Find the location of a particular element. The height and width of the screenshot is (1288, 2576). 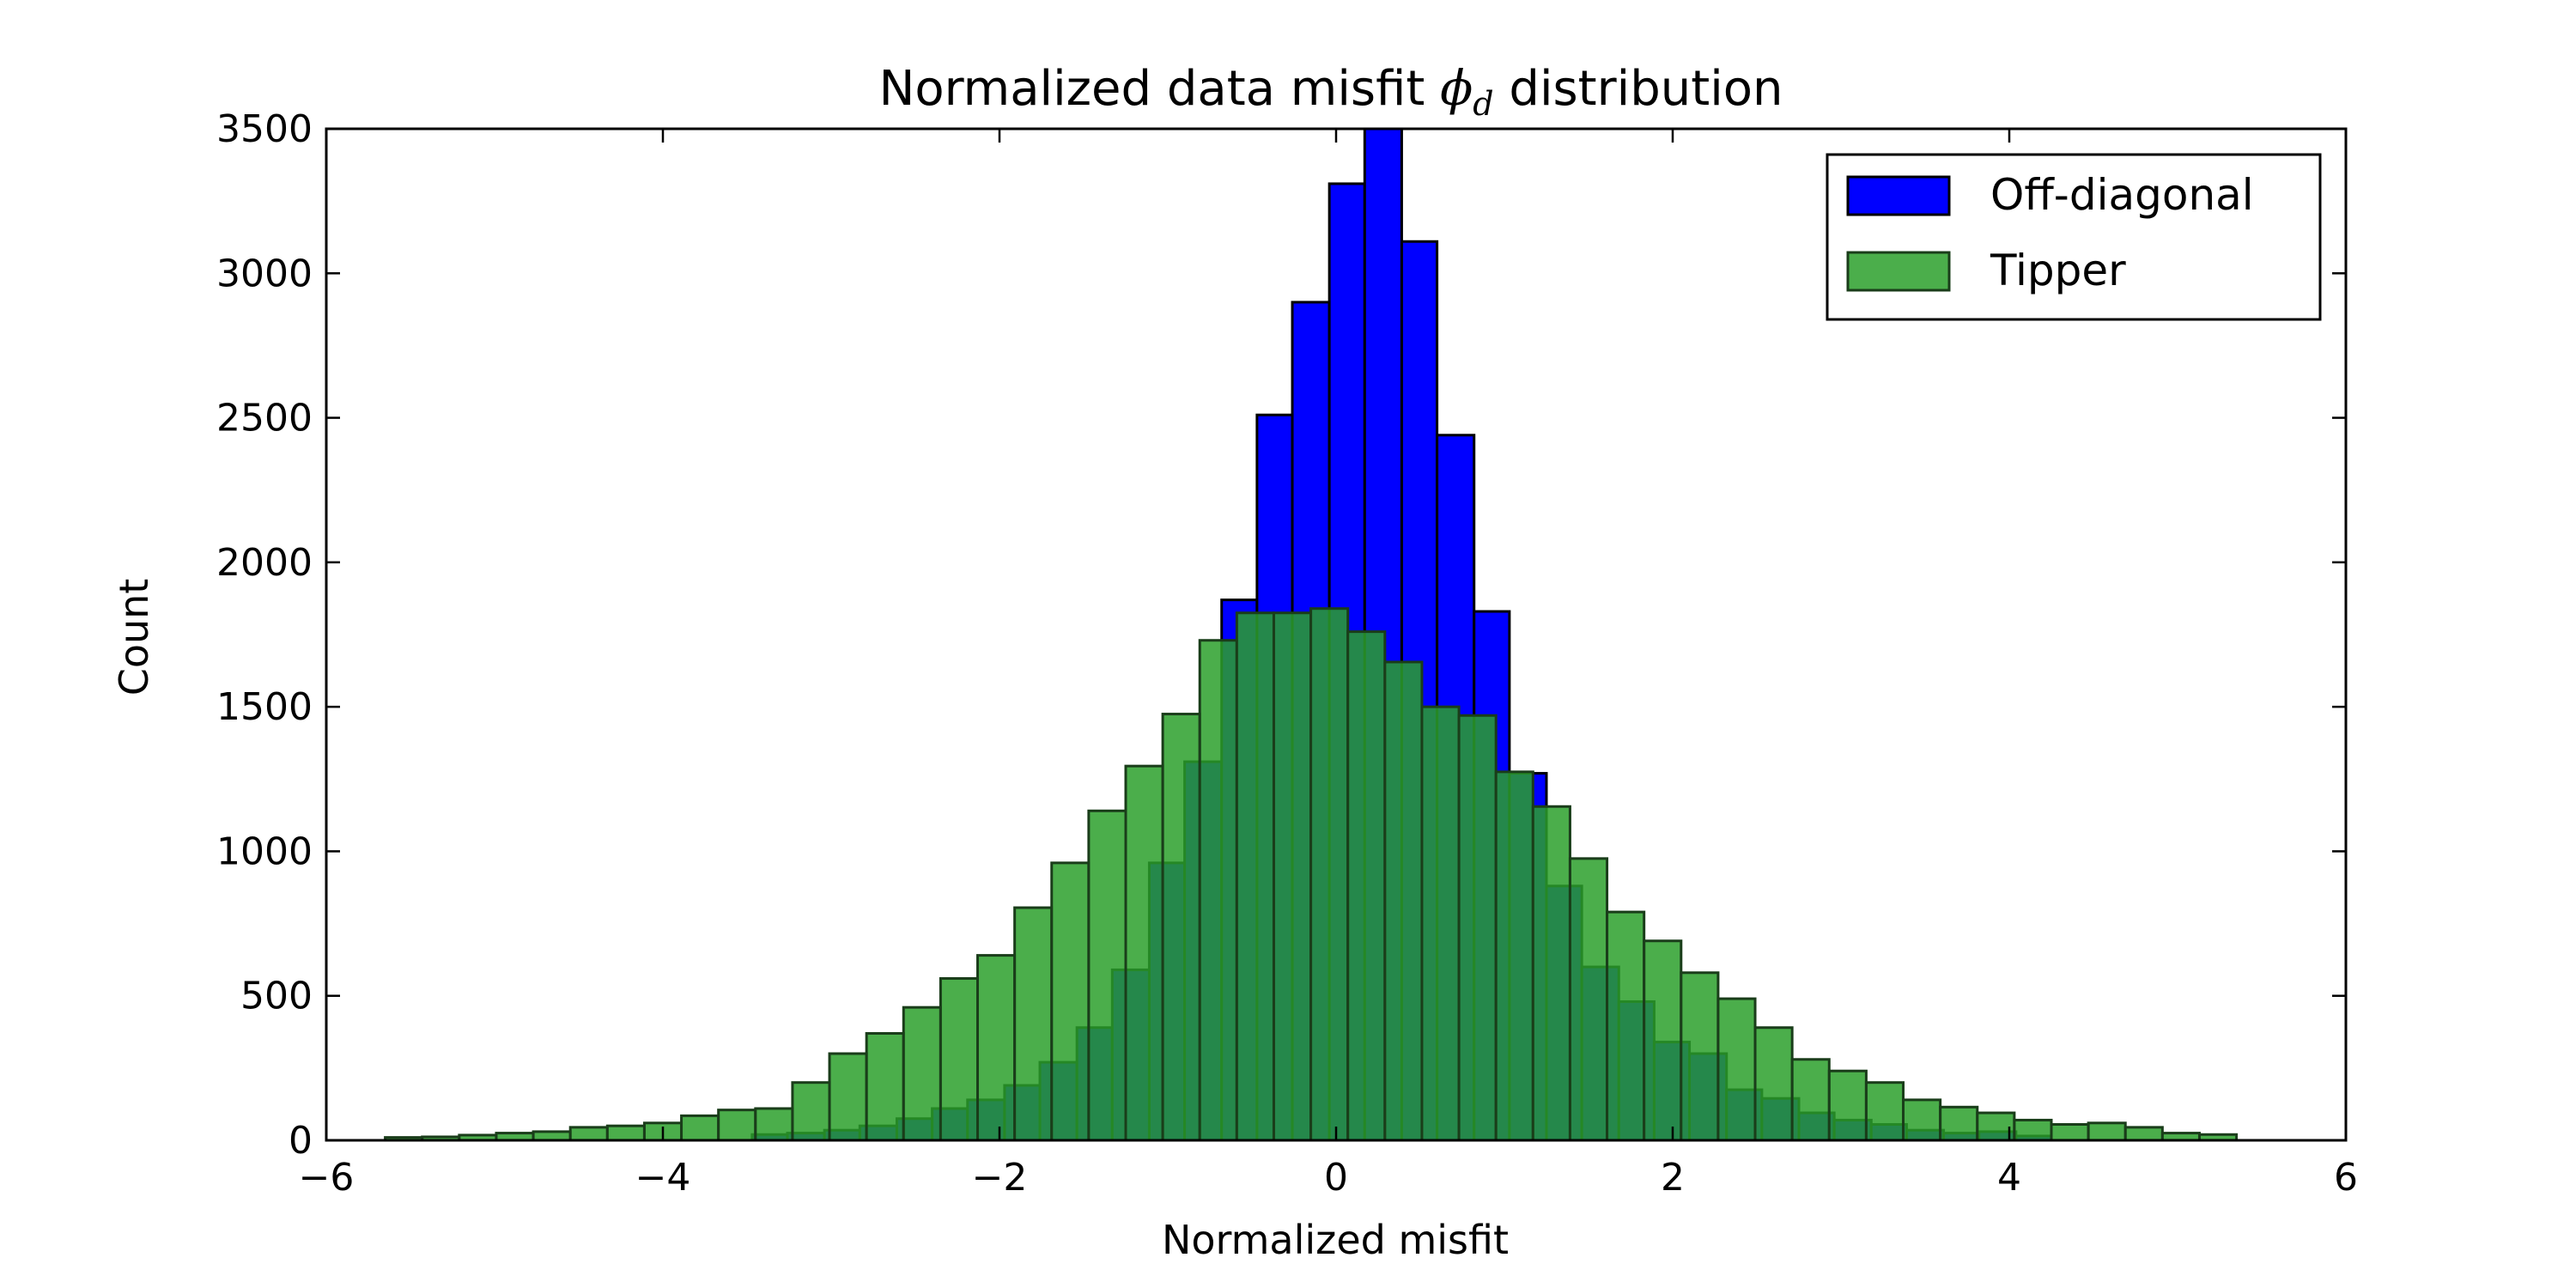

x-tick-label-6: 6 is located at coordinates (2346, 1178).